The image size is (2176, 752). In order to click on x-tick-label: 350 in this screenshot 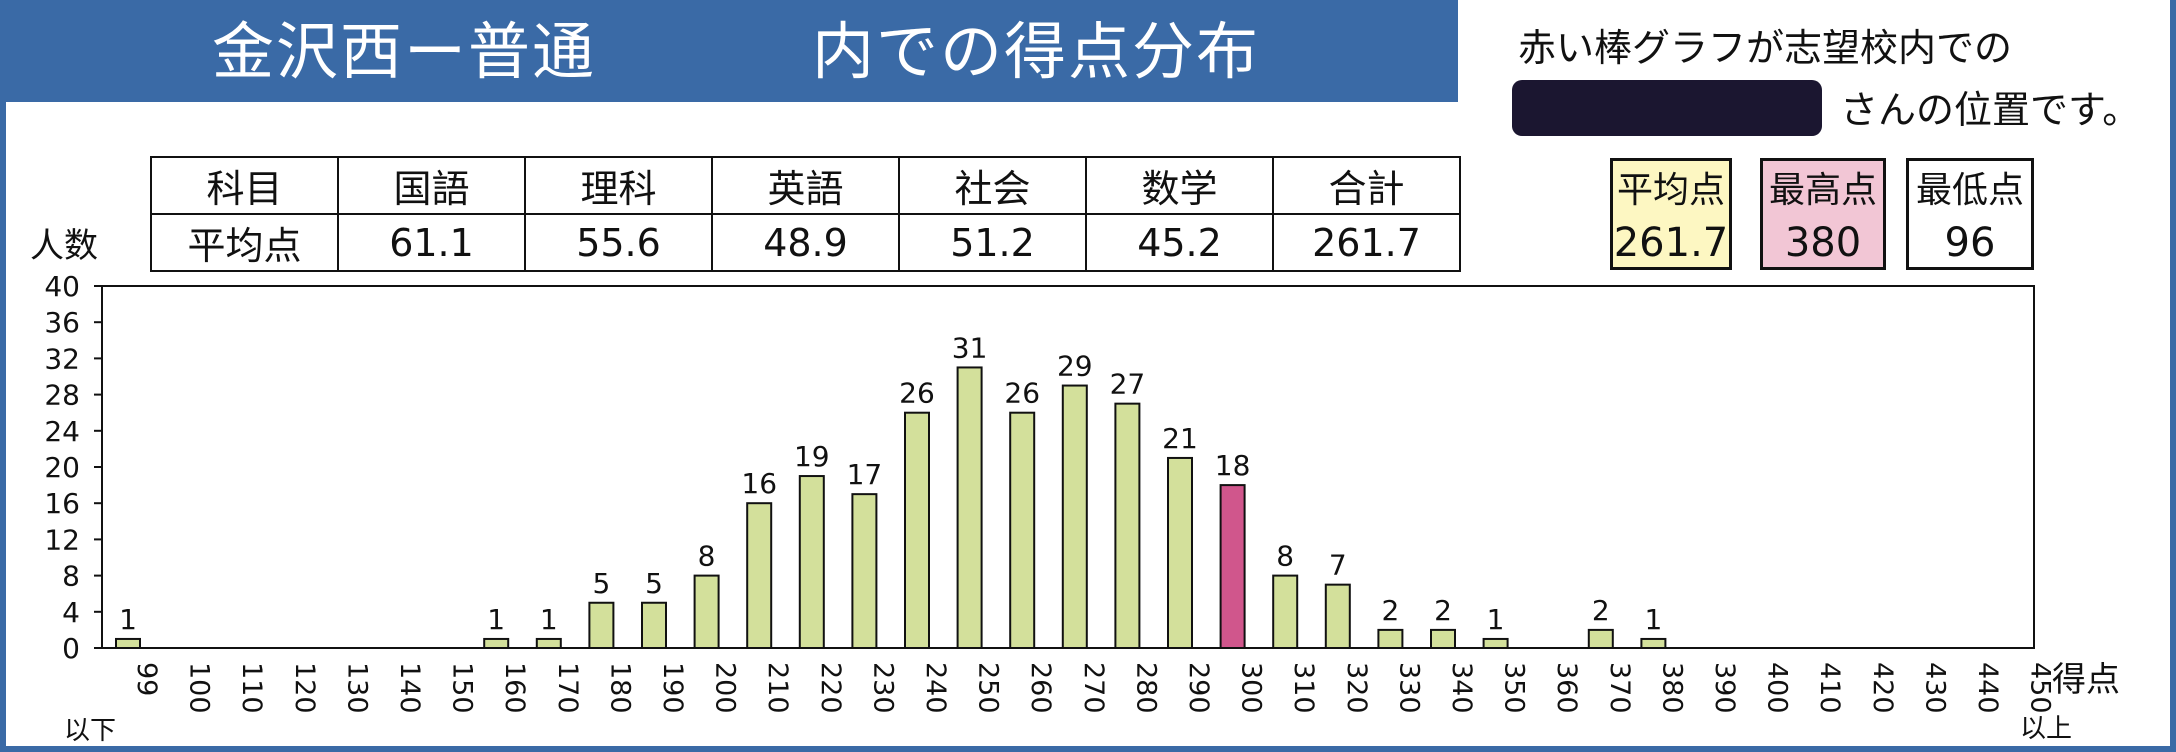, I will do `click(1514, 688)`.